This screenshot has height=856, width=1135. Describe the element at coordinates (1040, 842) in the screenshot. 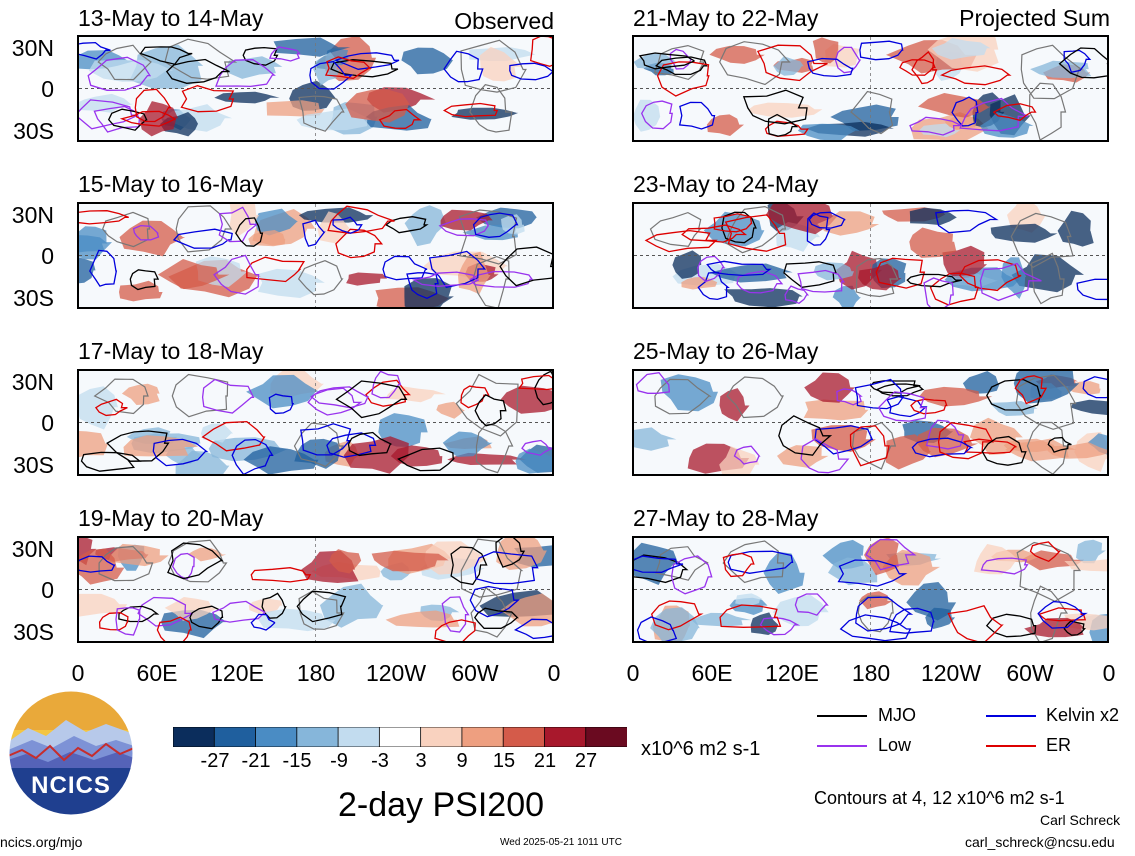

I see `author-email: carl_schreck@ncsu.edu` at that location.